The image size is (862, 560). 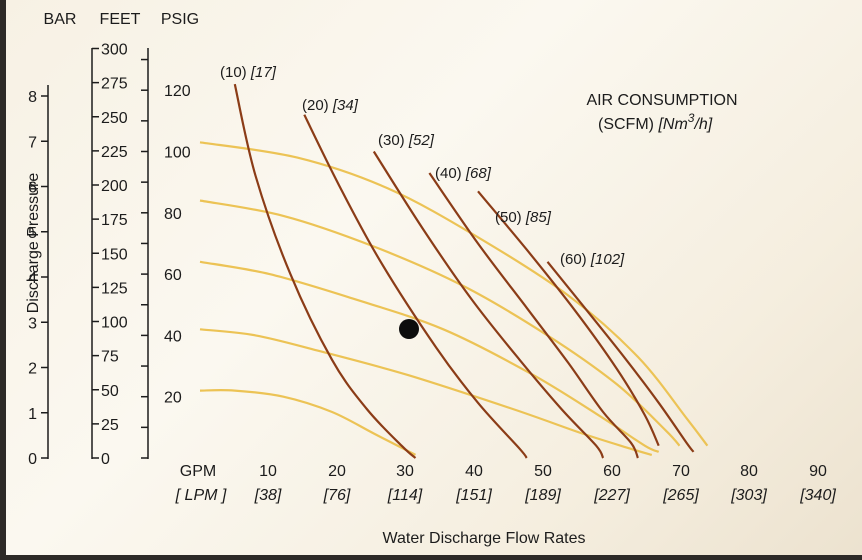 What do you see at coordinates (173, 214) in the screenshot?
I see `psig-tick-label: 80` at bounding box center [173, 214].